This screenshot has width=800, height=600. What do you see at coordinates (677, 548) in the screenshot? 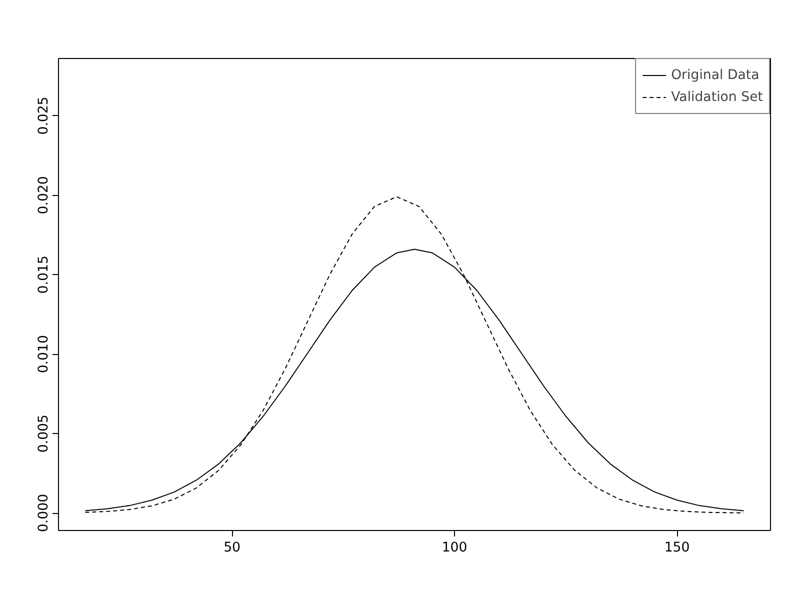
I see `x-tick-label: 150` at bounding box center [677, 548].